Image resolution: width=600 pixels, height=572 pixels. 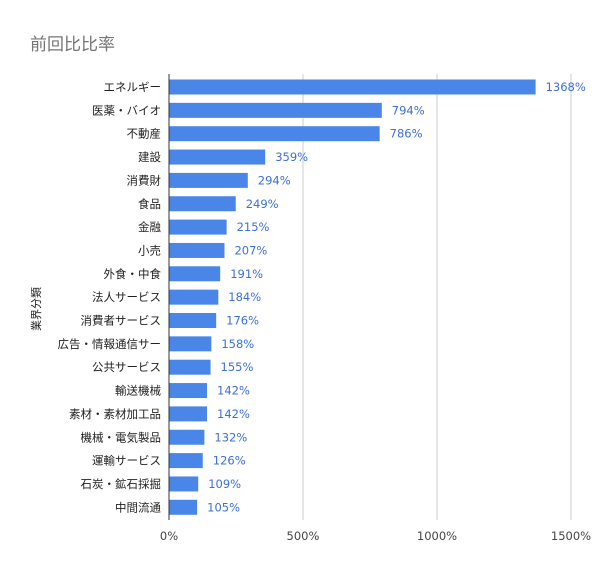 What do you see at coordinates (571, 536) in the screenshot?
I see `x-tick-label: 1500%` at bounding box center [571, 536].